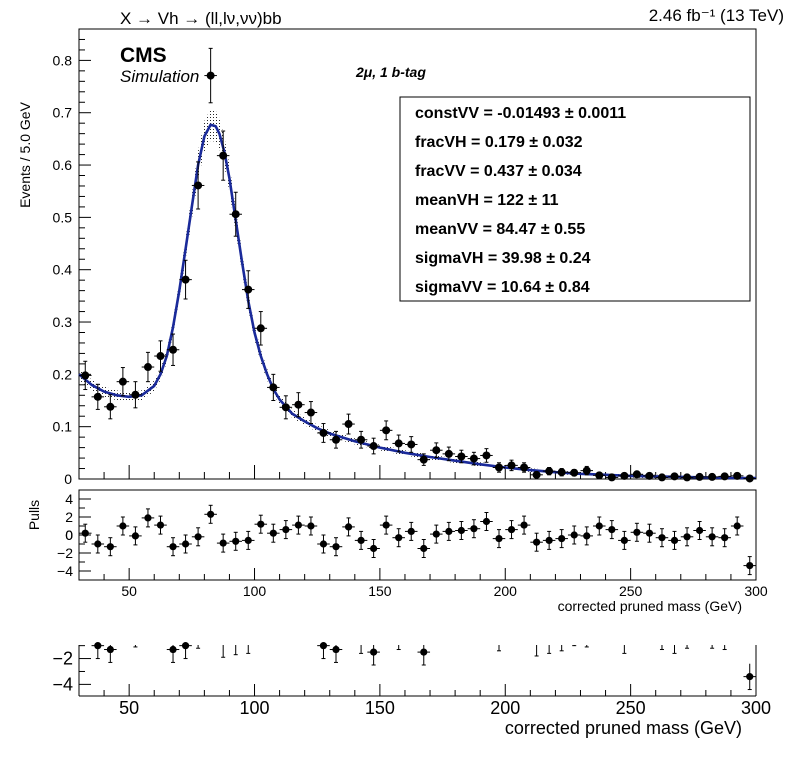  Describe the element at coordinates (390, 72) in the screenshot. I see `channel-label: 2μ, 1 b-tag` at that location.